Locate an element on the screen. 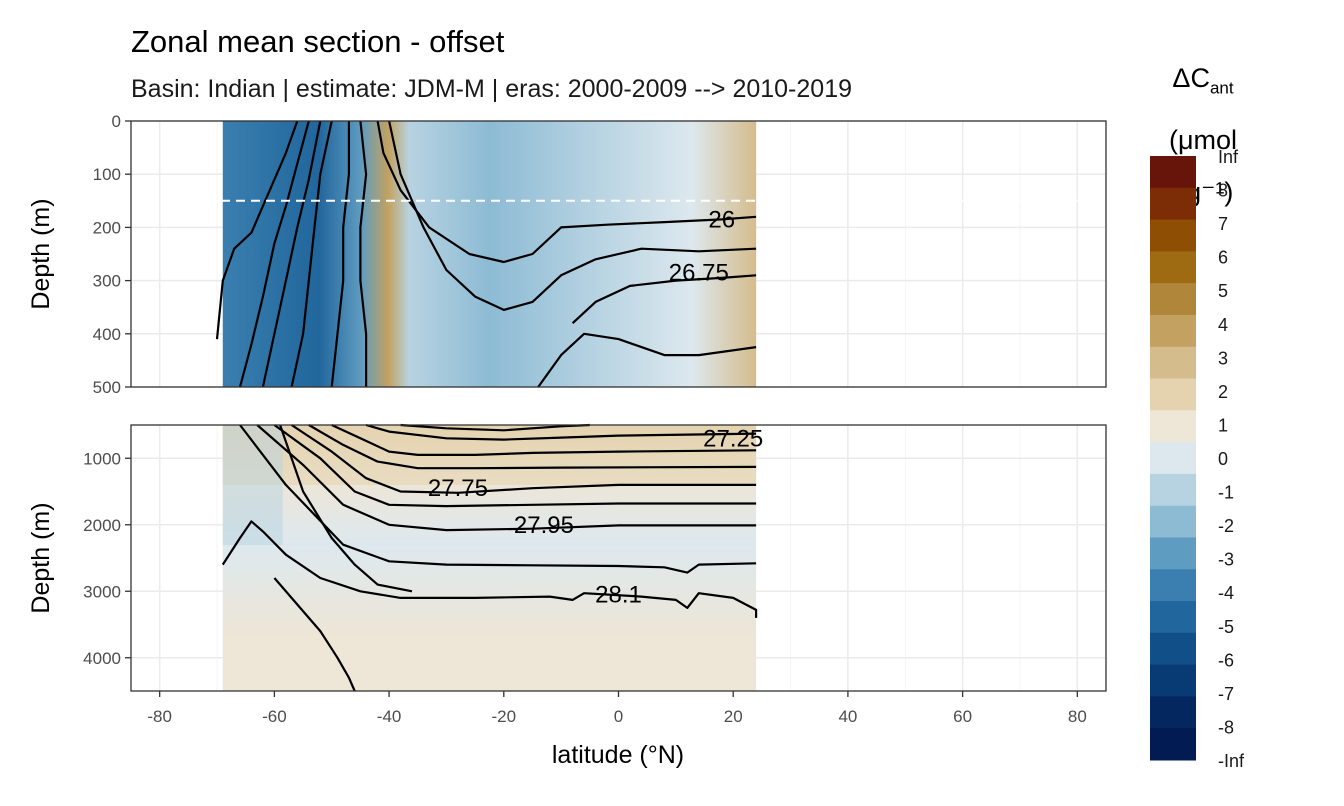 The height and width of the screenshot is (806, 1344). legend-label: 5 is located at coordinates (1223, 291).